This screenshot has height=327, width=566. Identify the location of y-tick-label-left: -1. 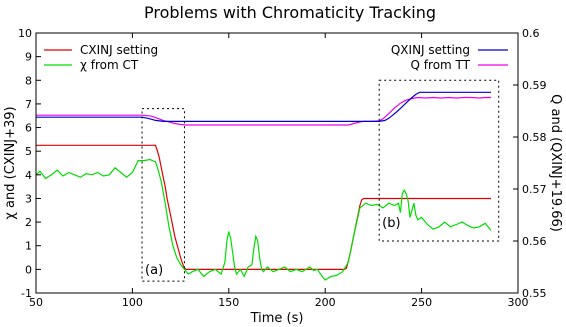
(26, 293).